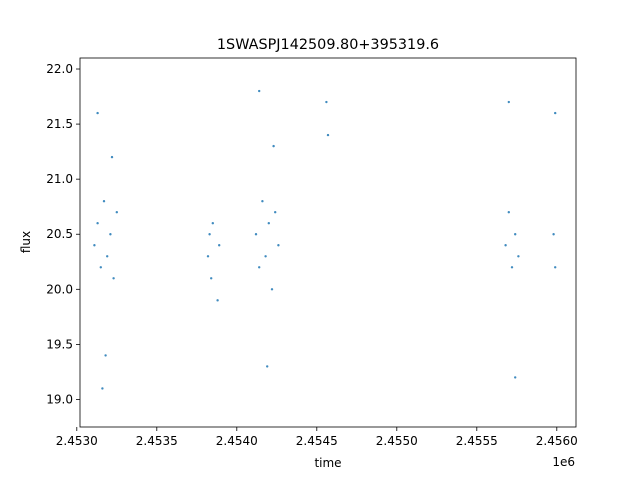  What do you see at coordinates (77, 441) in the screenshot?
I see `x-tick-label: 2.4530` at bounding box center [77, 441].